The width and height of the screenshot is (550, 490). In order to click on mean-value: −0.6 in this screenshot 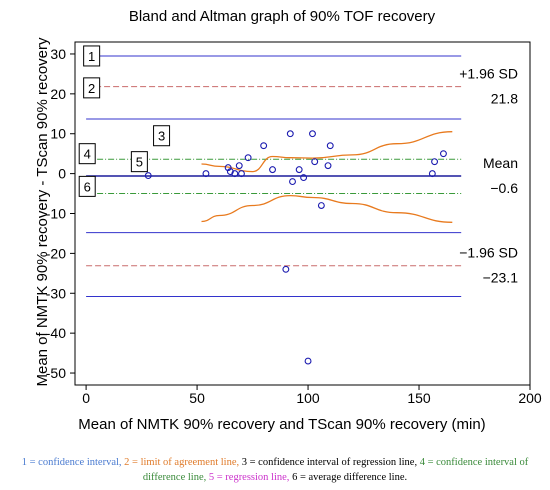, I will do `click(504, 188)`.